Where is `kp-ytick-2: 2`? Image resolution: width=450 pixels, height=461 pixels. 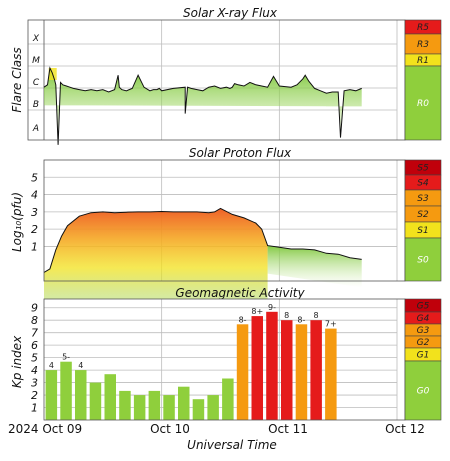
kp-ytick-2: 2 is located at coordinates (34, 395).